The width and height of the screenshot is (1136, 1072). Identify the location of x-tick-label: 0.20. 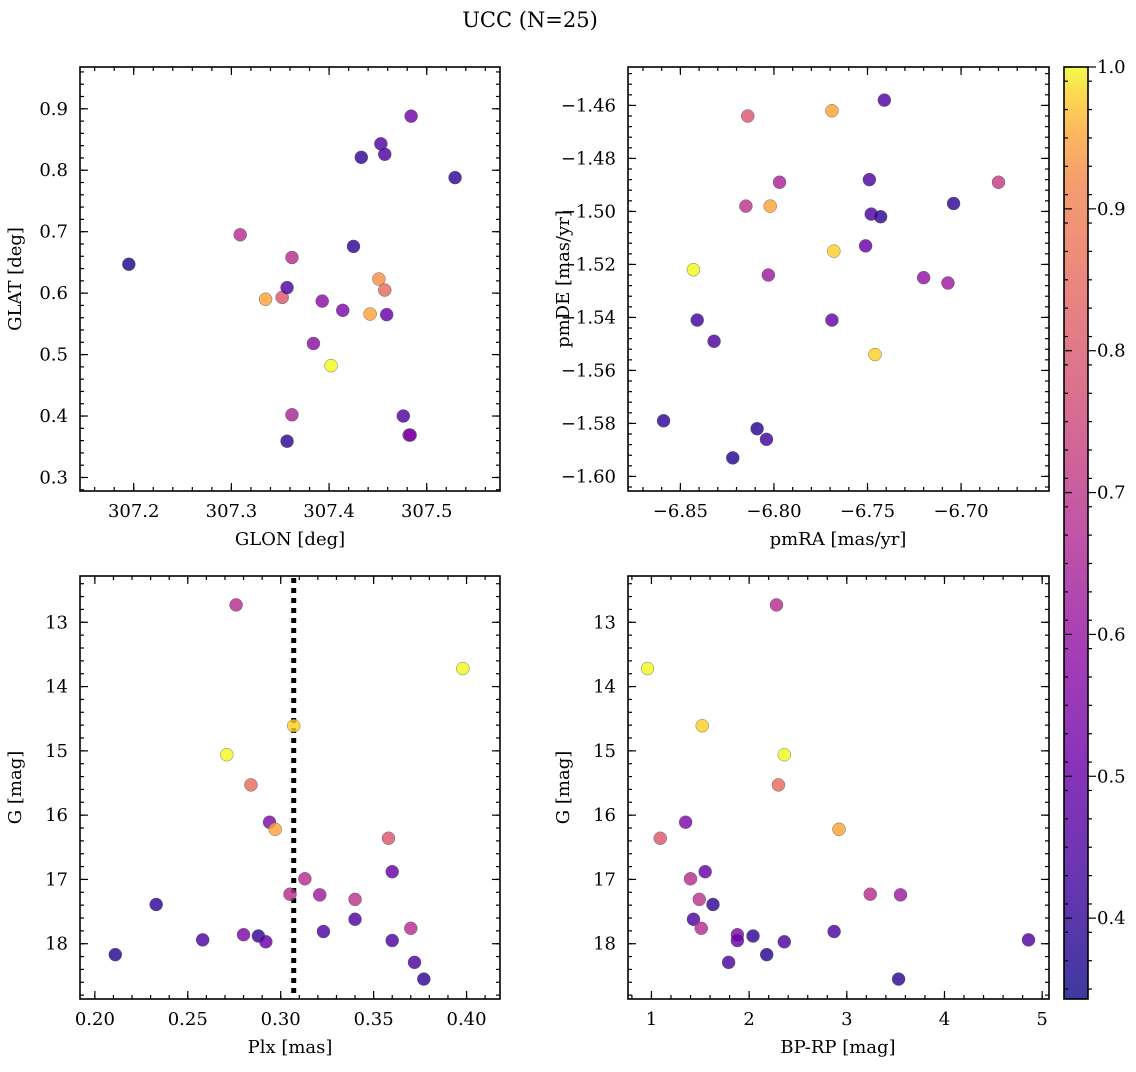
(95, 1019).